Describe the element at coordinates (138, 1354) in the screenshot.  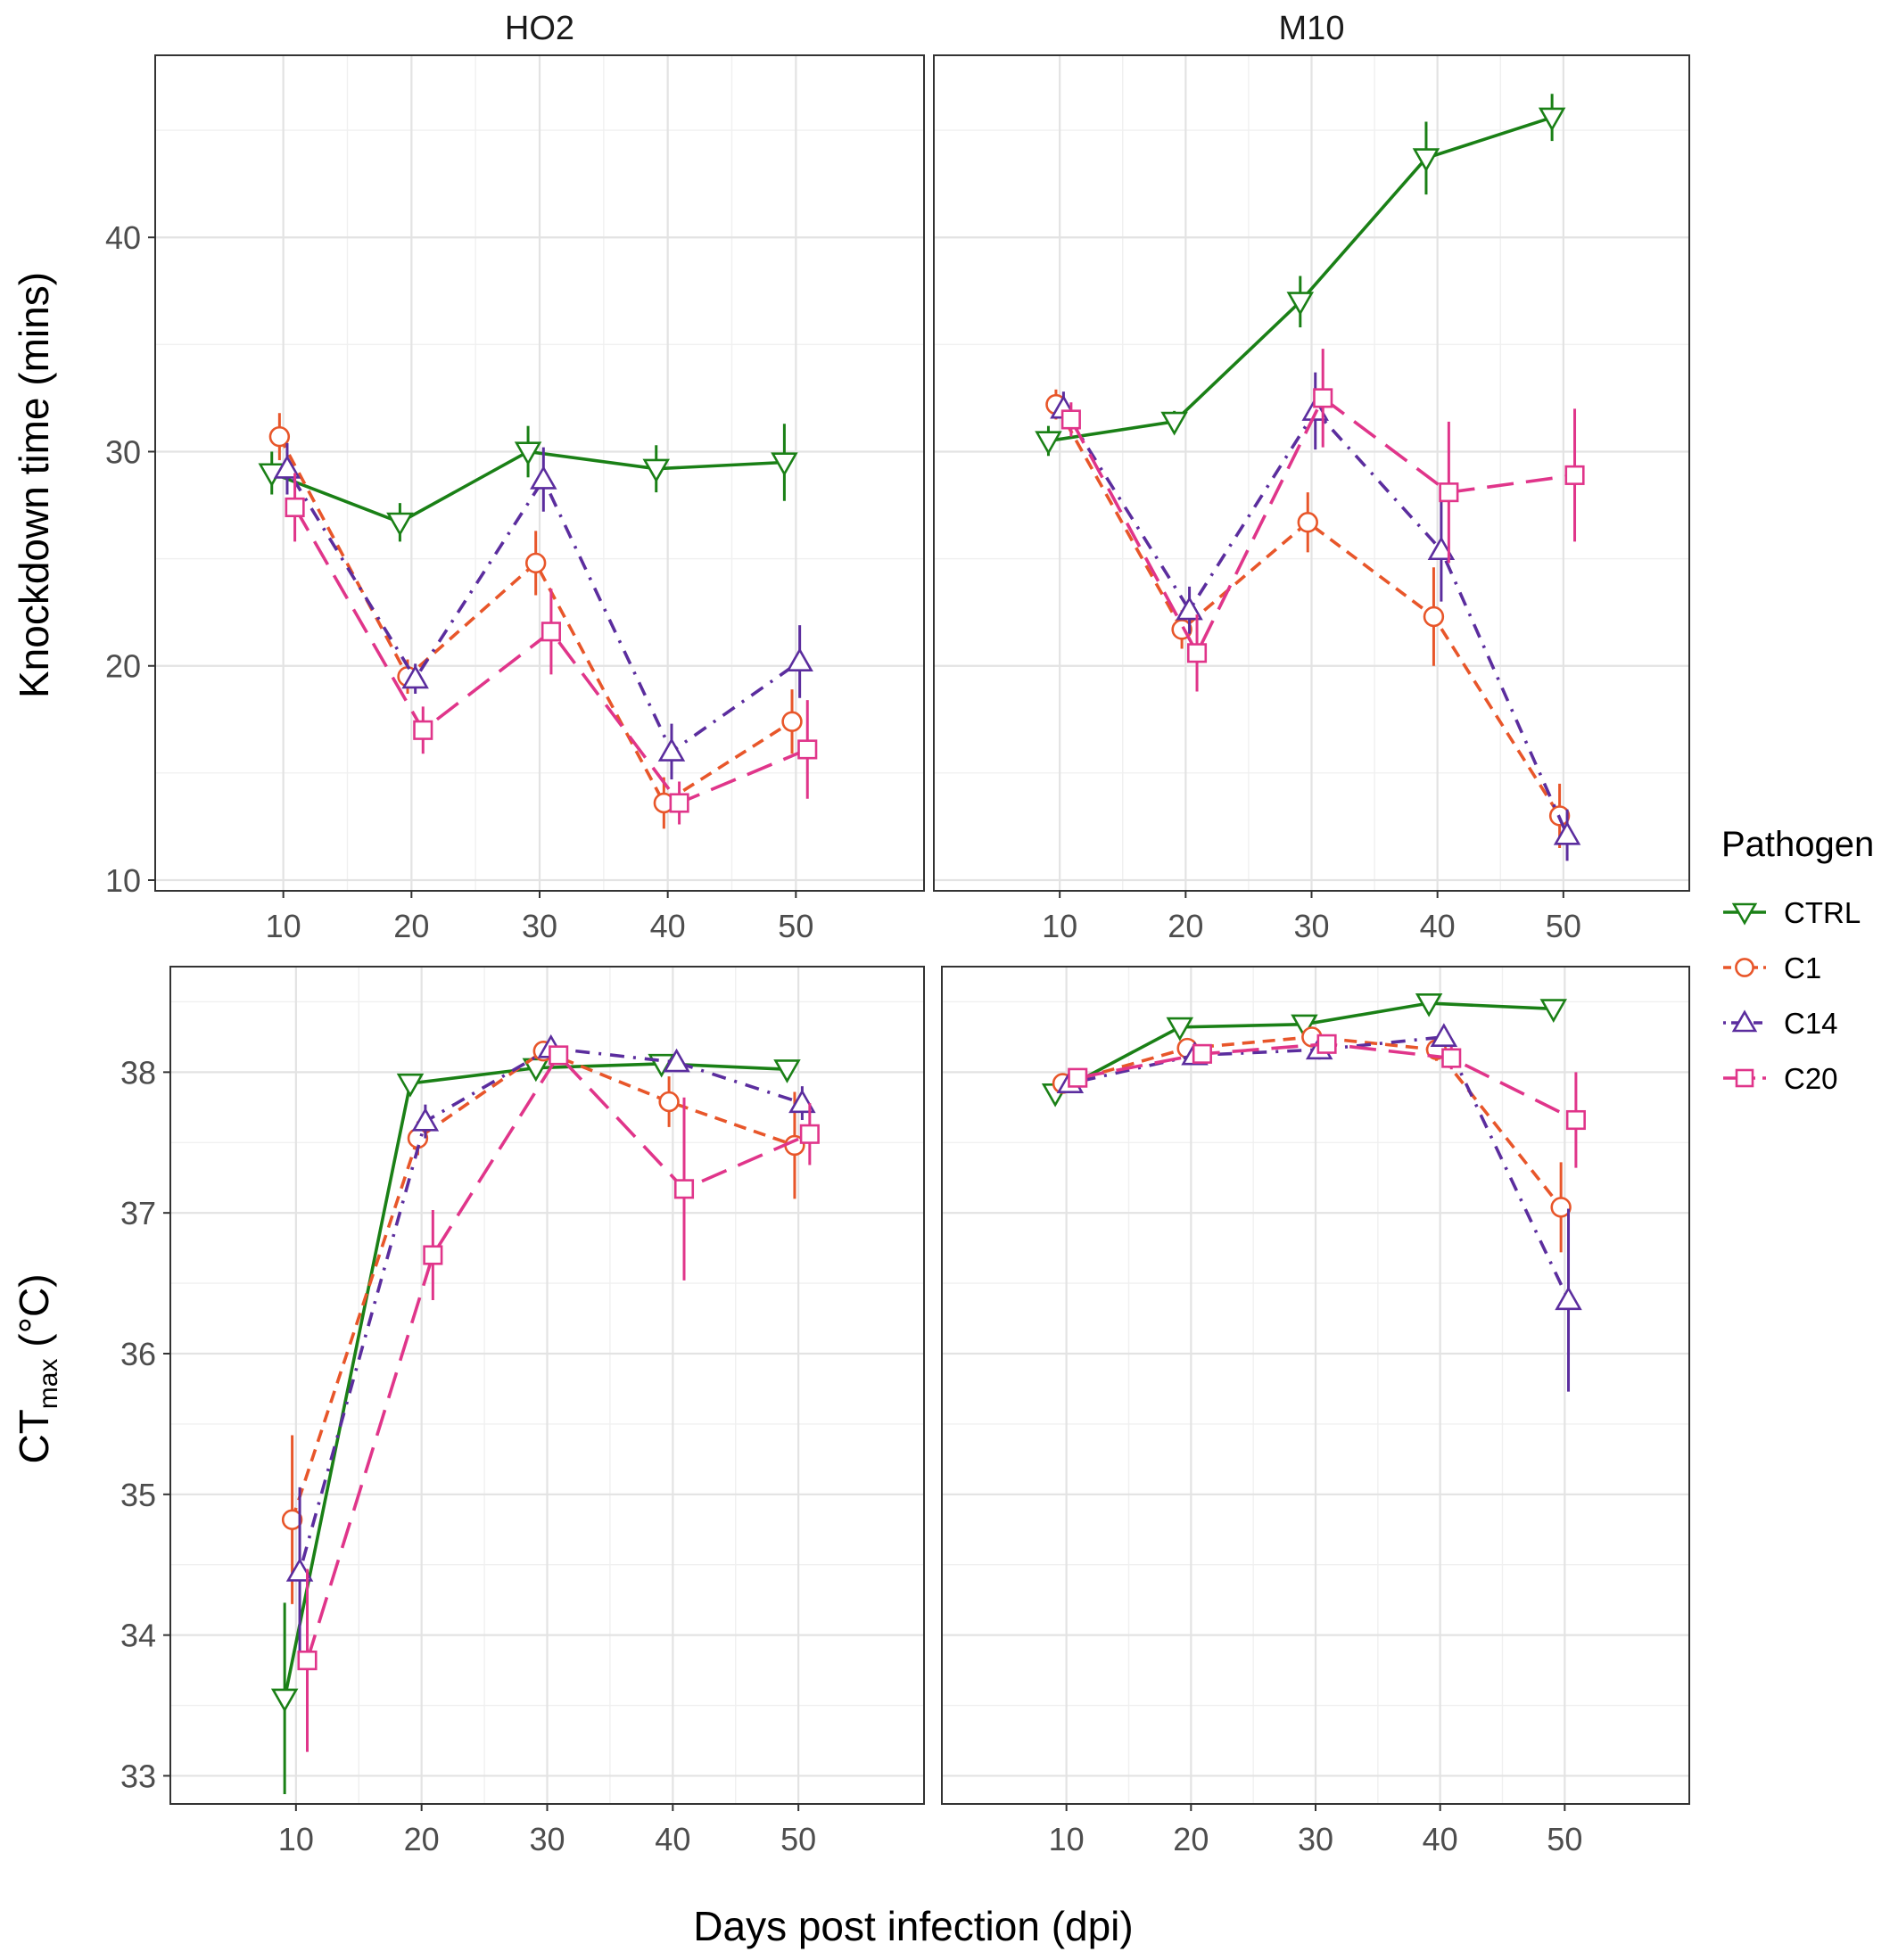
I see `y-tick-label: 36` at that location.